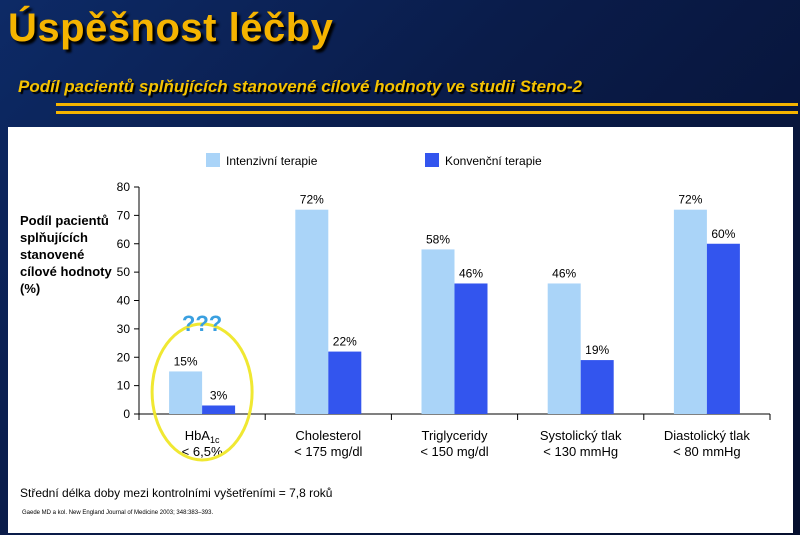 The width and height of the screenshot is (800, 535). Describe the element at coordinates (455, 435) in the screenshot. I see `x-category-label: Triglyceridy` at that location.